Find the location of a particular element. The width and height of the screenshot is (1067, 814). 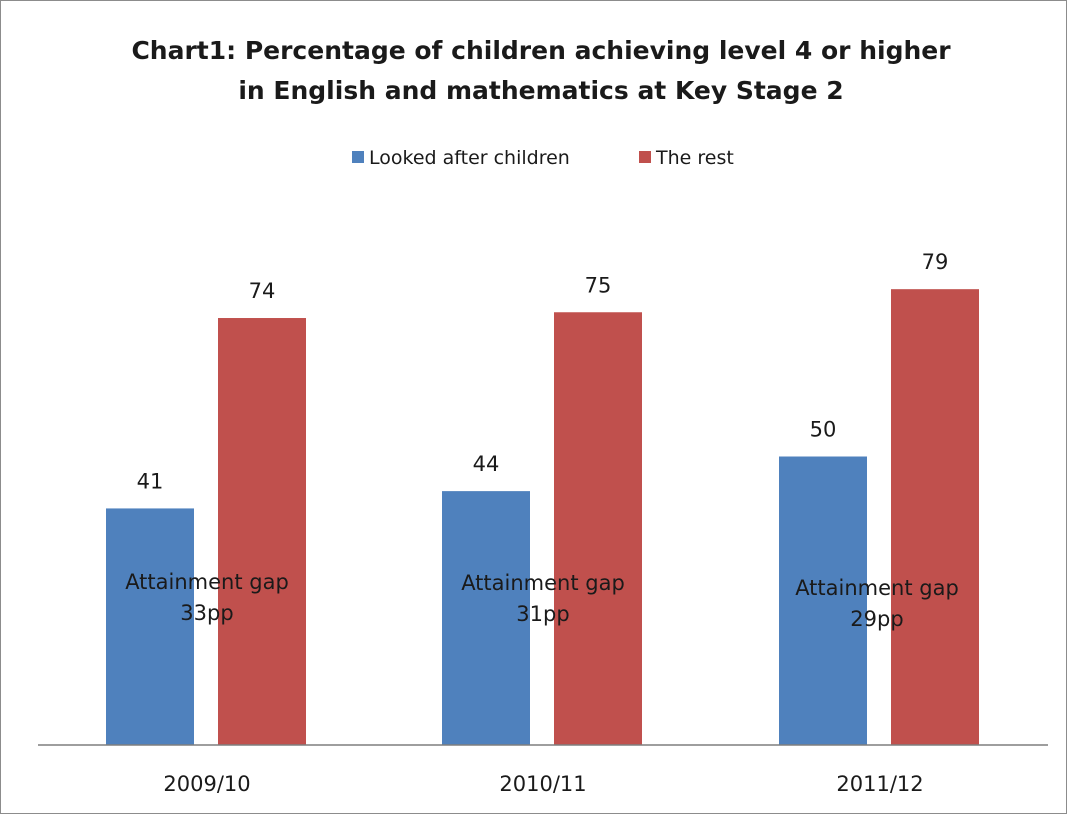

x-tick-label-2011-12: 2011/12 is located at coordinates (879, 784).